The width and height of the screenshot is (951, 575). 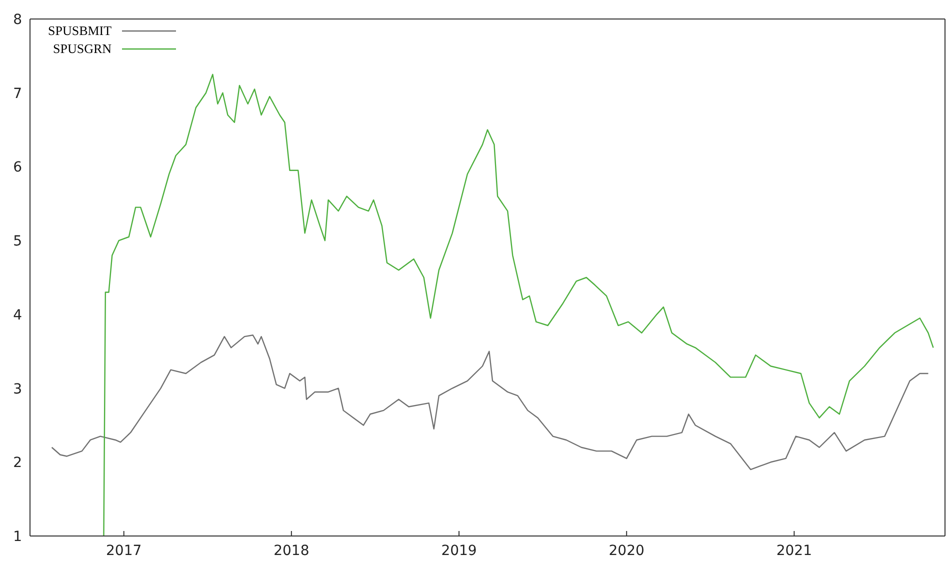 What do you see at coordinates (17, 463) in the screenshot?
I see `y-tick-label: 2` at bounding box center [17, 463].